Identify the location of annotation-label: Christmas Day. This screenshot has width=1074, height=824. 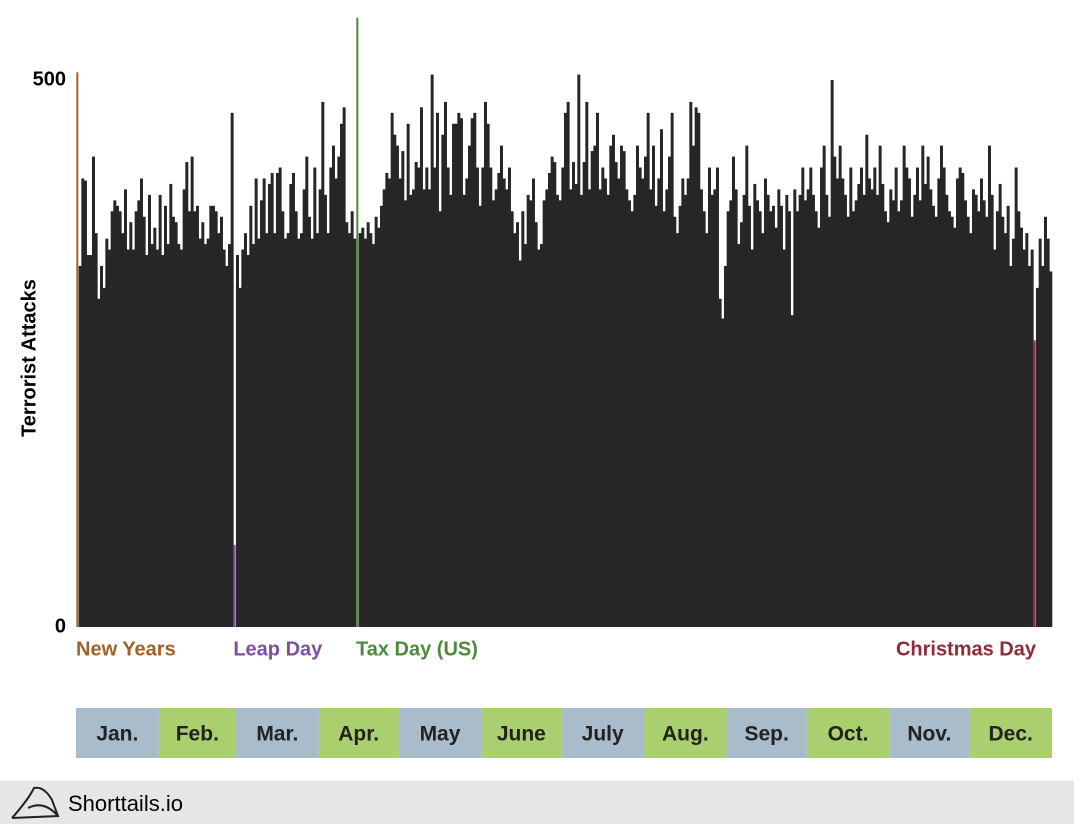
(966, 649).